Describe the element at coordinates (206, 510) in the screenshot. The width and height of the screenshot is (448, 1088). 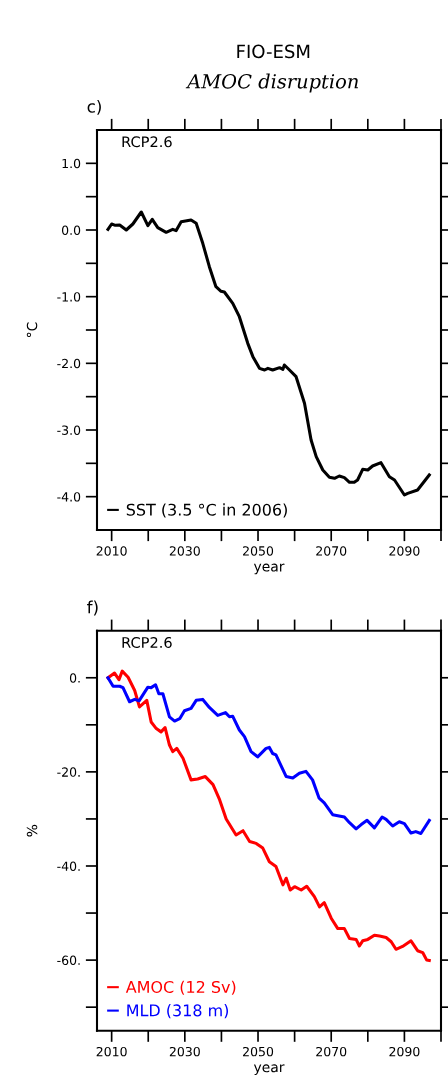
I see `legend-label: SST (3.5 °C in 2006)` at that location.